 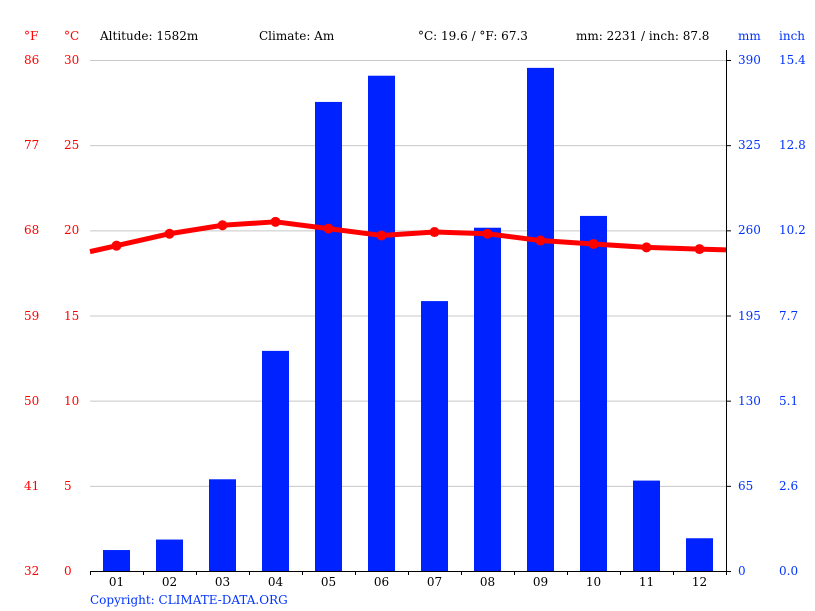 I want to click on month-label: 05, so click(x=328, y=582).